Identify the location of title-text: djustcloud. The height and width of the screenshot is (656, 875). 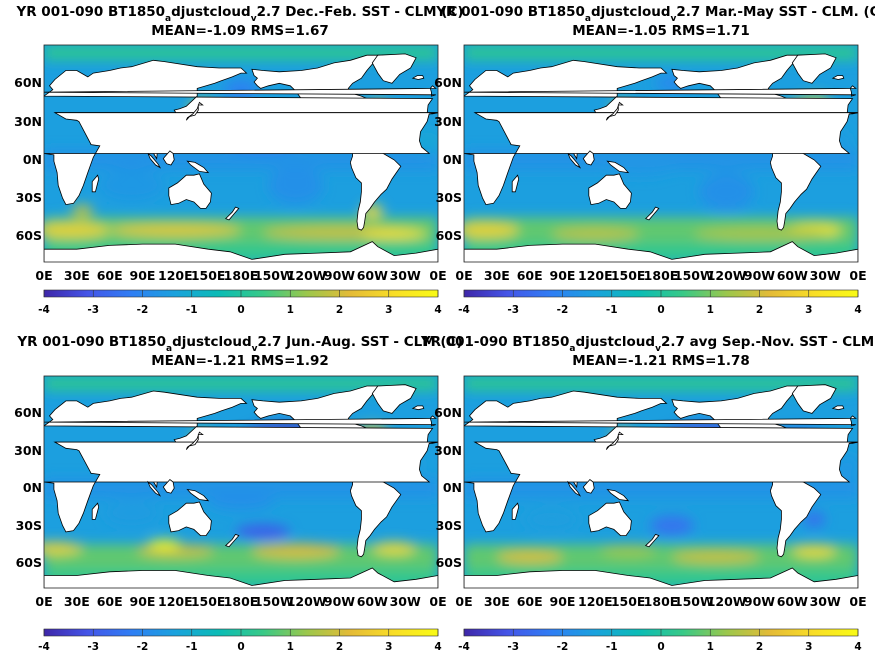
(211, 12).